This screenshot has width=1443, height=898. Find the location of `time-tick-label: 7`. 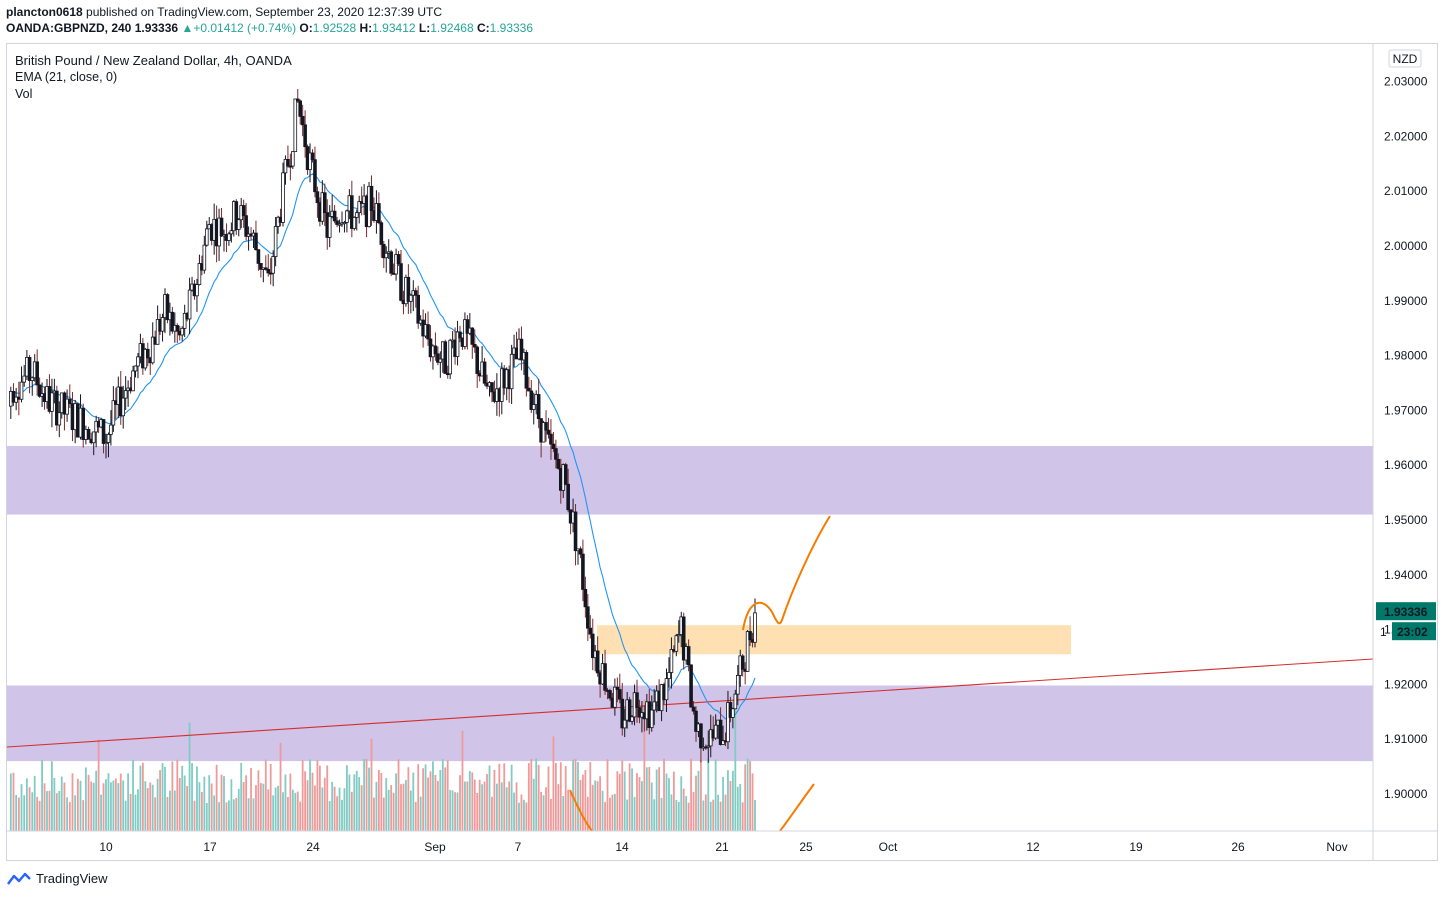

time-tick-label: 7 is located at coordinates (518, 847).